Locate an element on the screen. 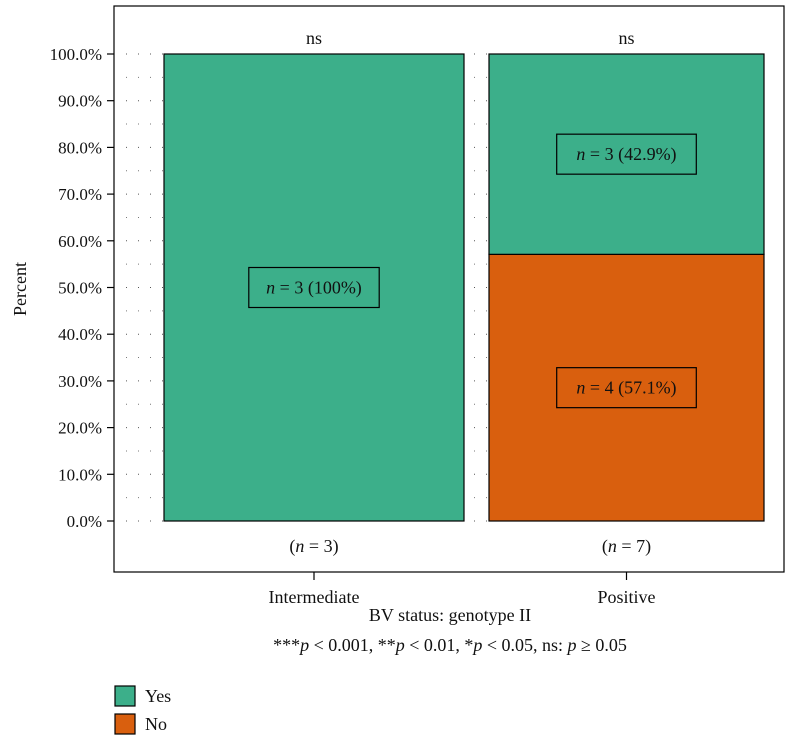 The width and height of the screenshot is (792, 748). bar-segment-yes is located at coordinates (626, 154).